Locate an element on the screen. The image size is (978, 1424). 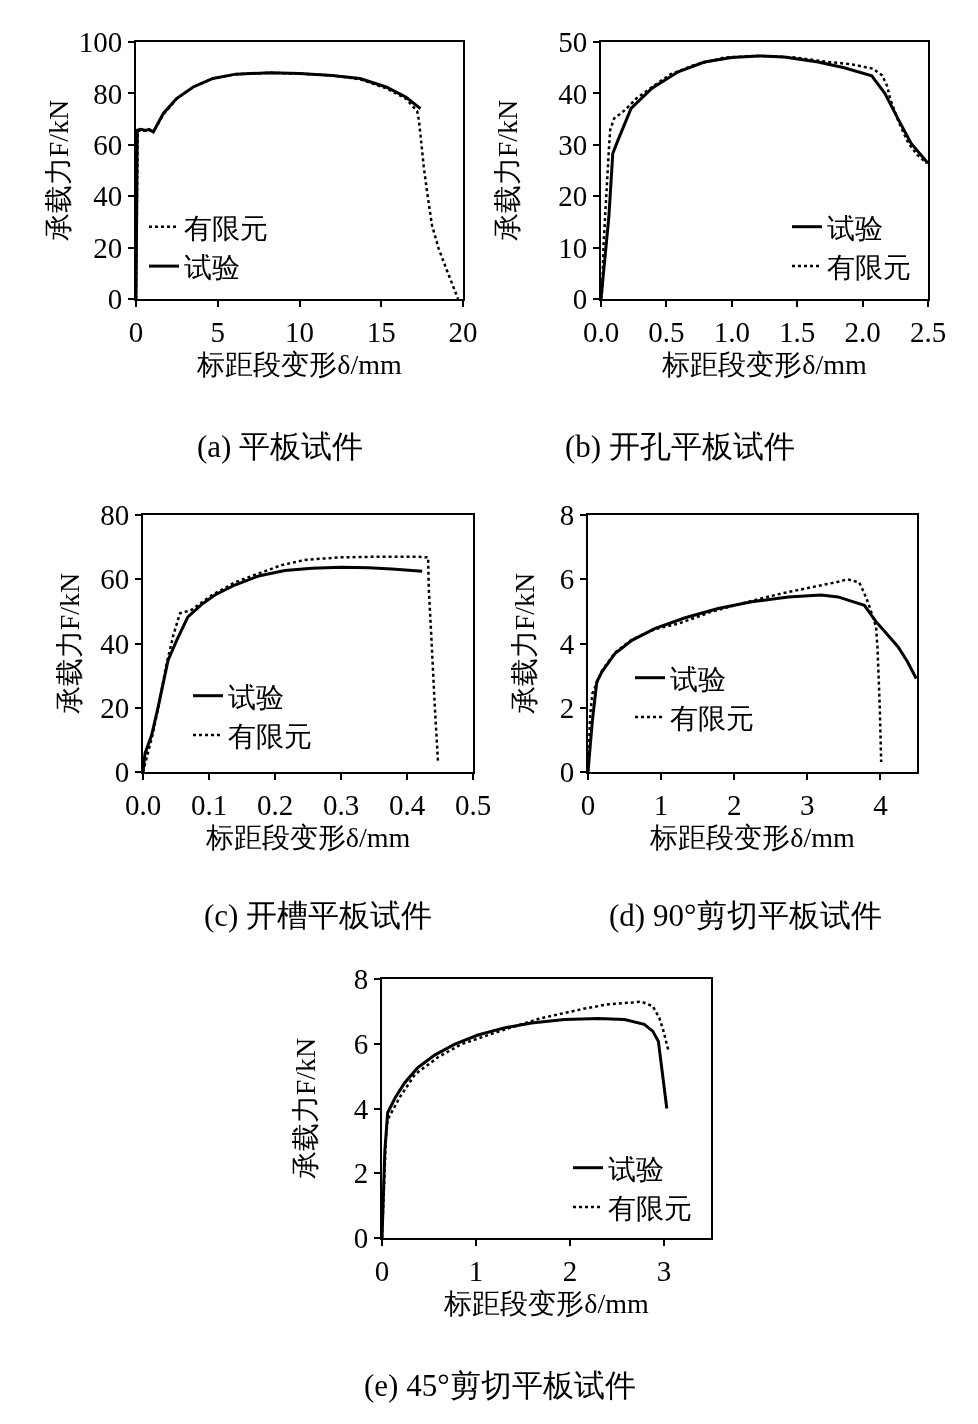
text: (a) 平板试件 is located at coordinates (280, 446).